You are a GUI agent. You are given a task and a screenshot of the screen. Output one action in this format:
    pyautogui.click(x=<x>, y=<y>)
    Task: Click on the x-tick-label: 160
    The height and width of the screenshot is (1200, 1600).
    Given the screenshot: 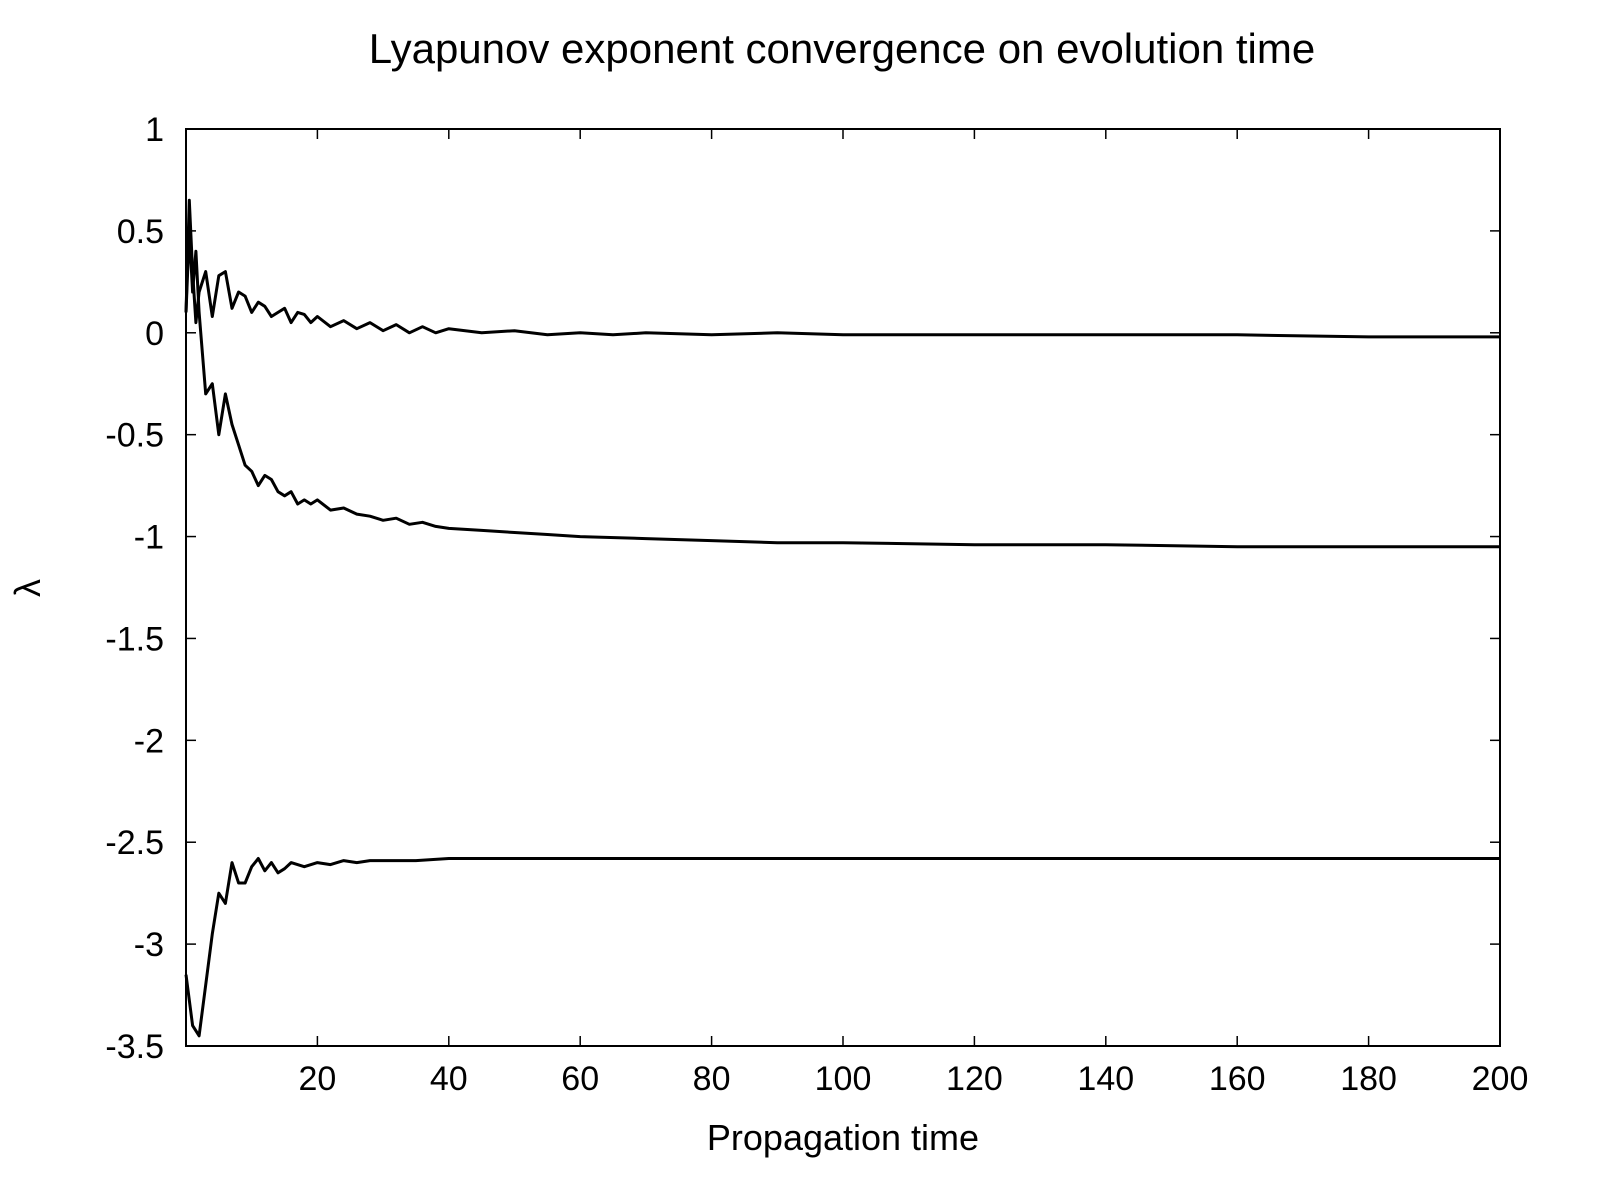 What is the action you would take?
    pyautogui.click(x=1237, y=1079)
    